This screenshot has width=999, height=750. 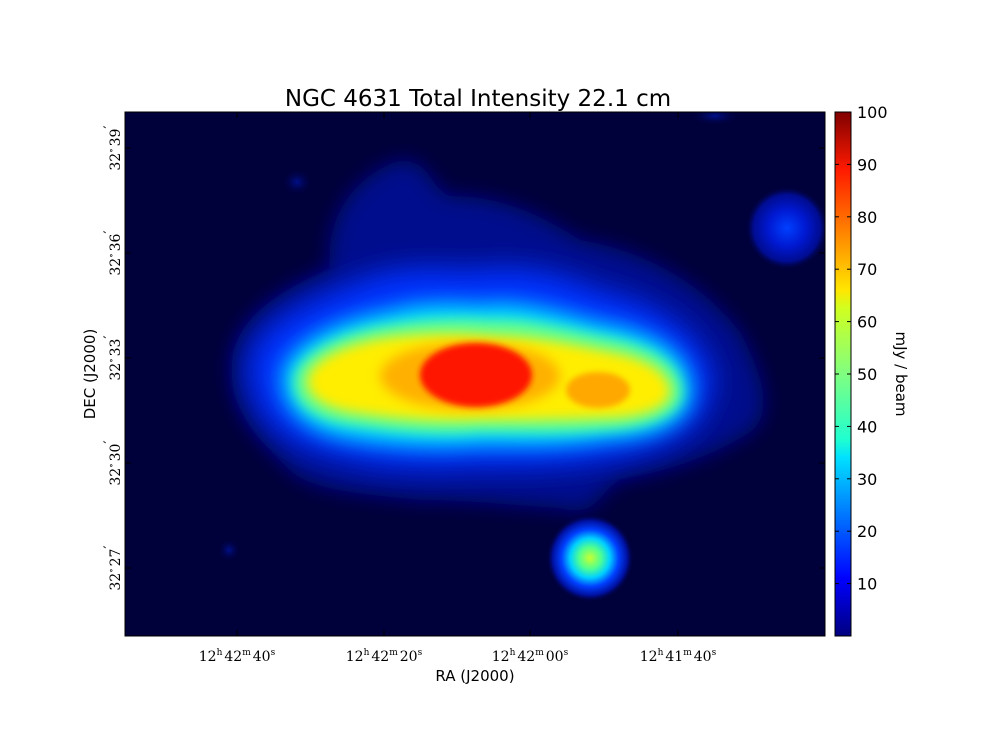 I want to click on x-tick: 12h 42m 40s, so click(x=237, y=388).